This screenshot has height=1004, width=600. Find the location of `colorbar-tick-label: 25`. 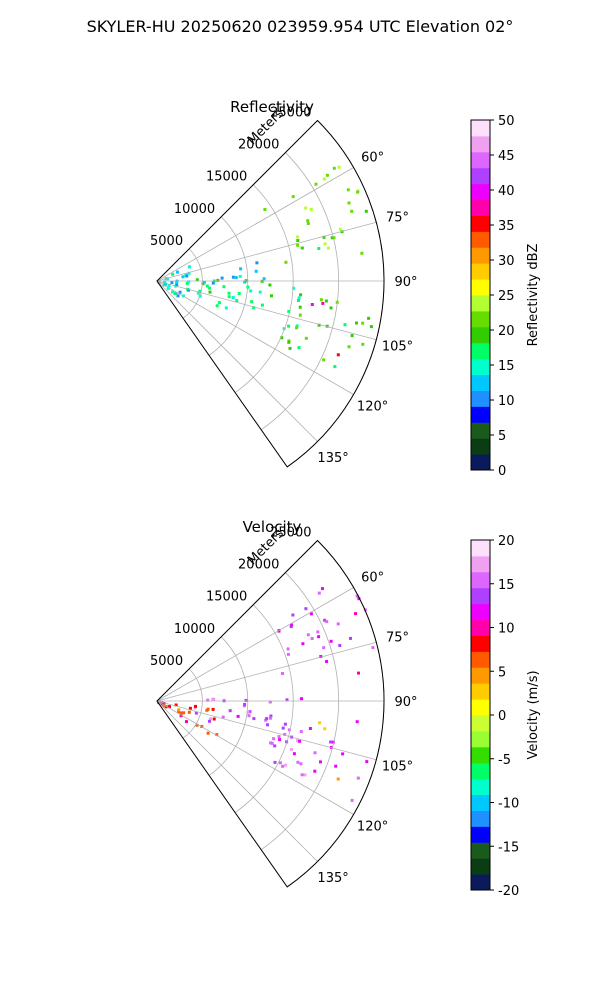

colorbar-tick-label: 25 is located at coordinates (506, 296).